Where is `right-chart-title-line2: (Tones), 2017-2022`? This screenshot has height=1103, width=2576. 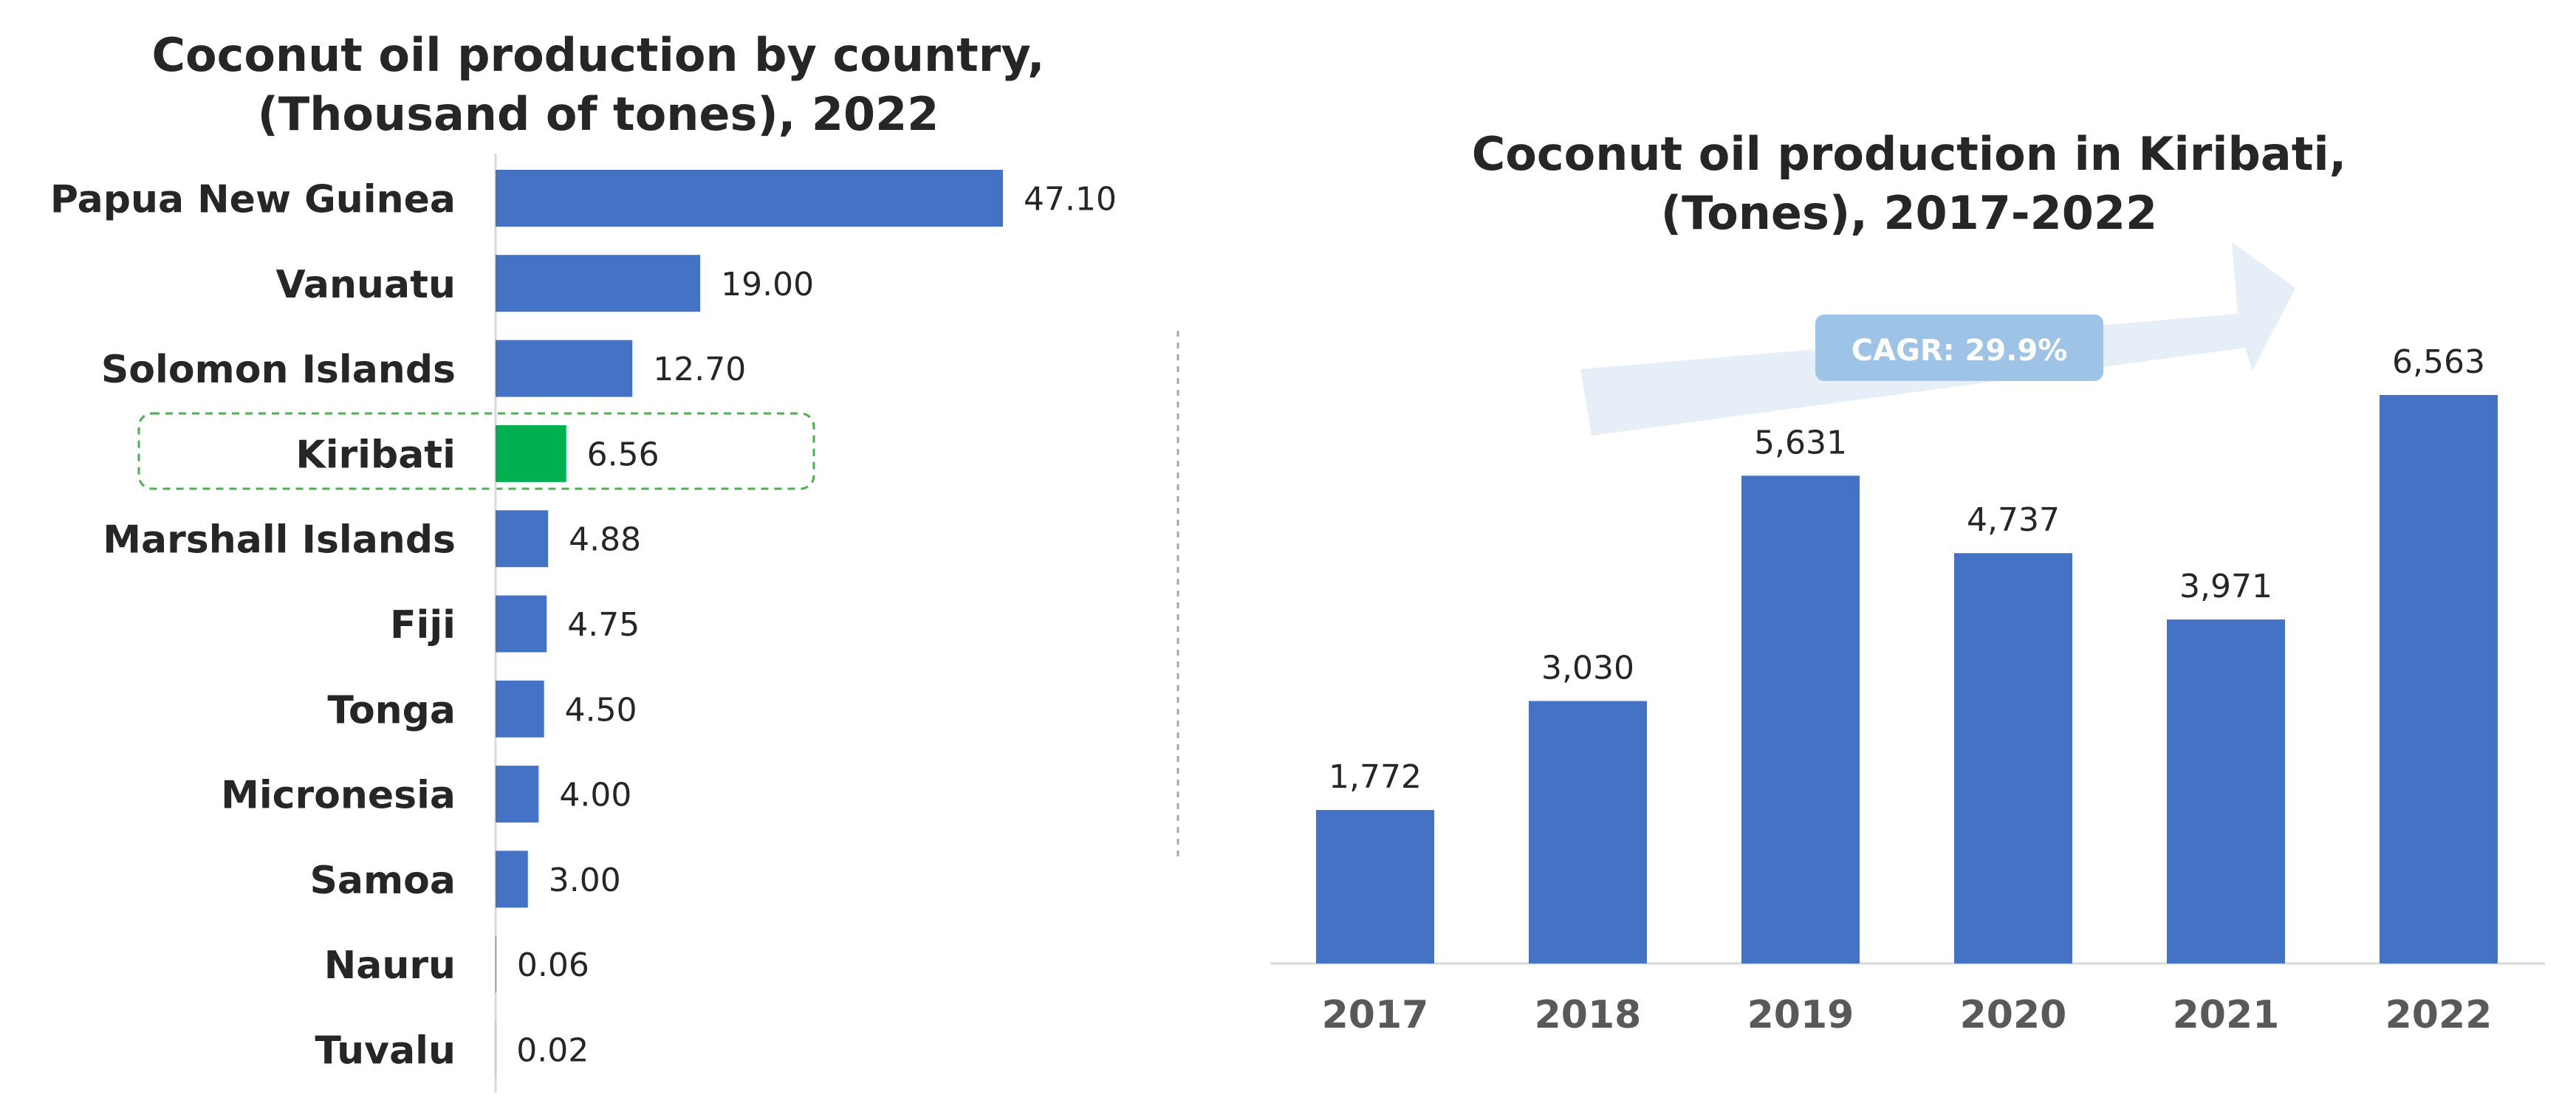
right-chart-title-line2: (Tones), 2017-2022 is located at coordinates (1909, 213).